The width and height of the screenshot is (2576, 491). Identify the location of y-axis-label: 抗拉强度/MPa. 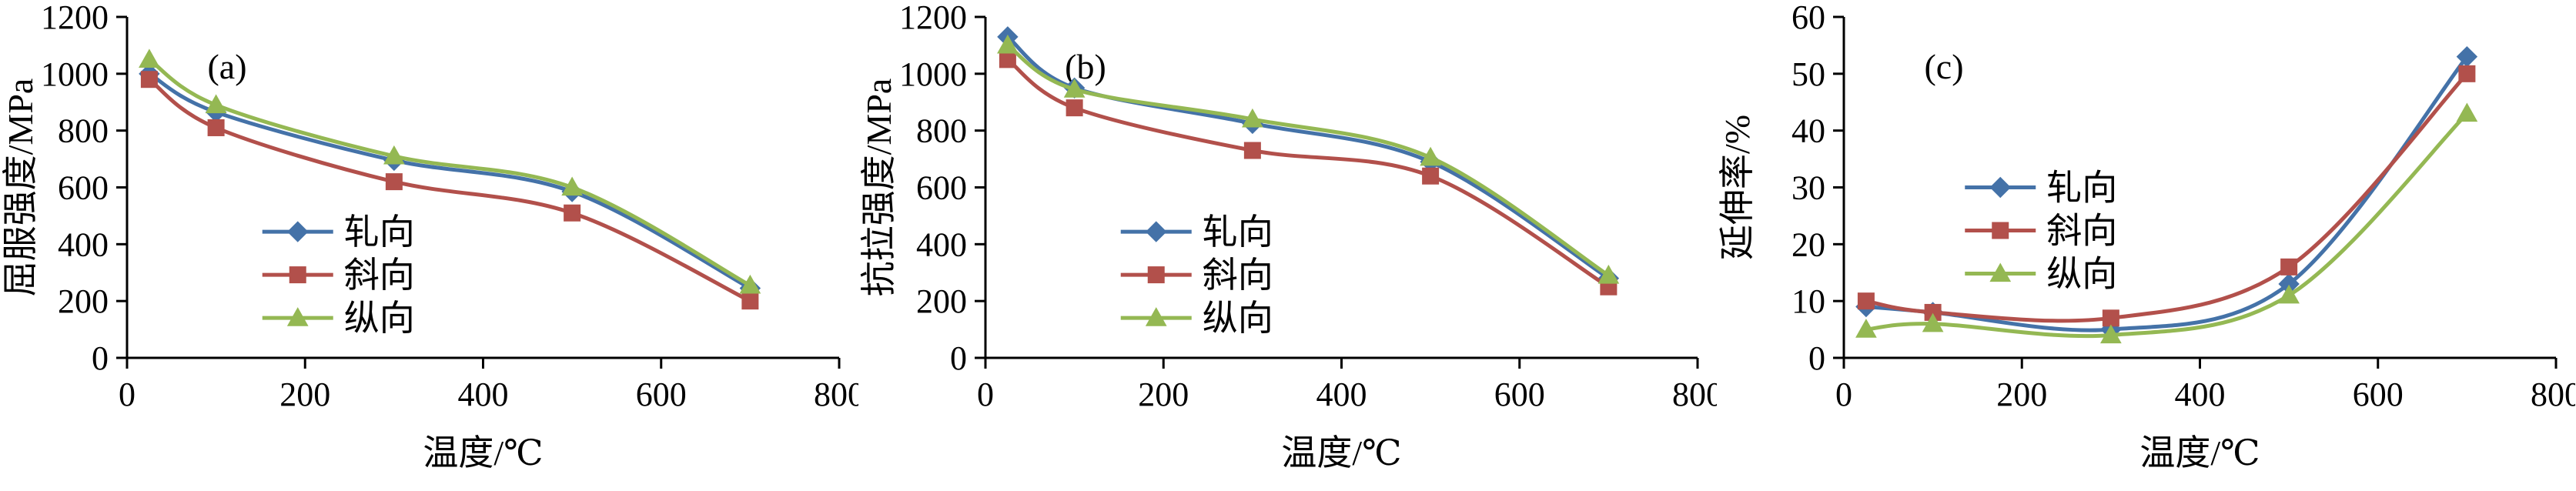
(879, 187).